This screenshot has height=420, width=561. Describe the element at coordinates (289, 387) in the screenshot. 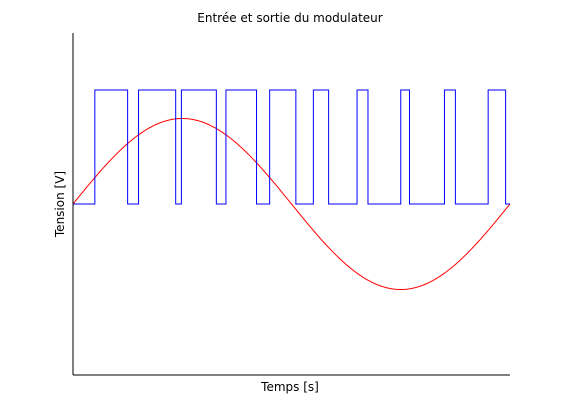

I see `x-axis-label: Temps [s]` at that location.